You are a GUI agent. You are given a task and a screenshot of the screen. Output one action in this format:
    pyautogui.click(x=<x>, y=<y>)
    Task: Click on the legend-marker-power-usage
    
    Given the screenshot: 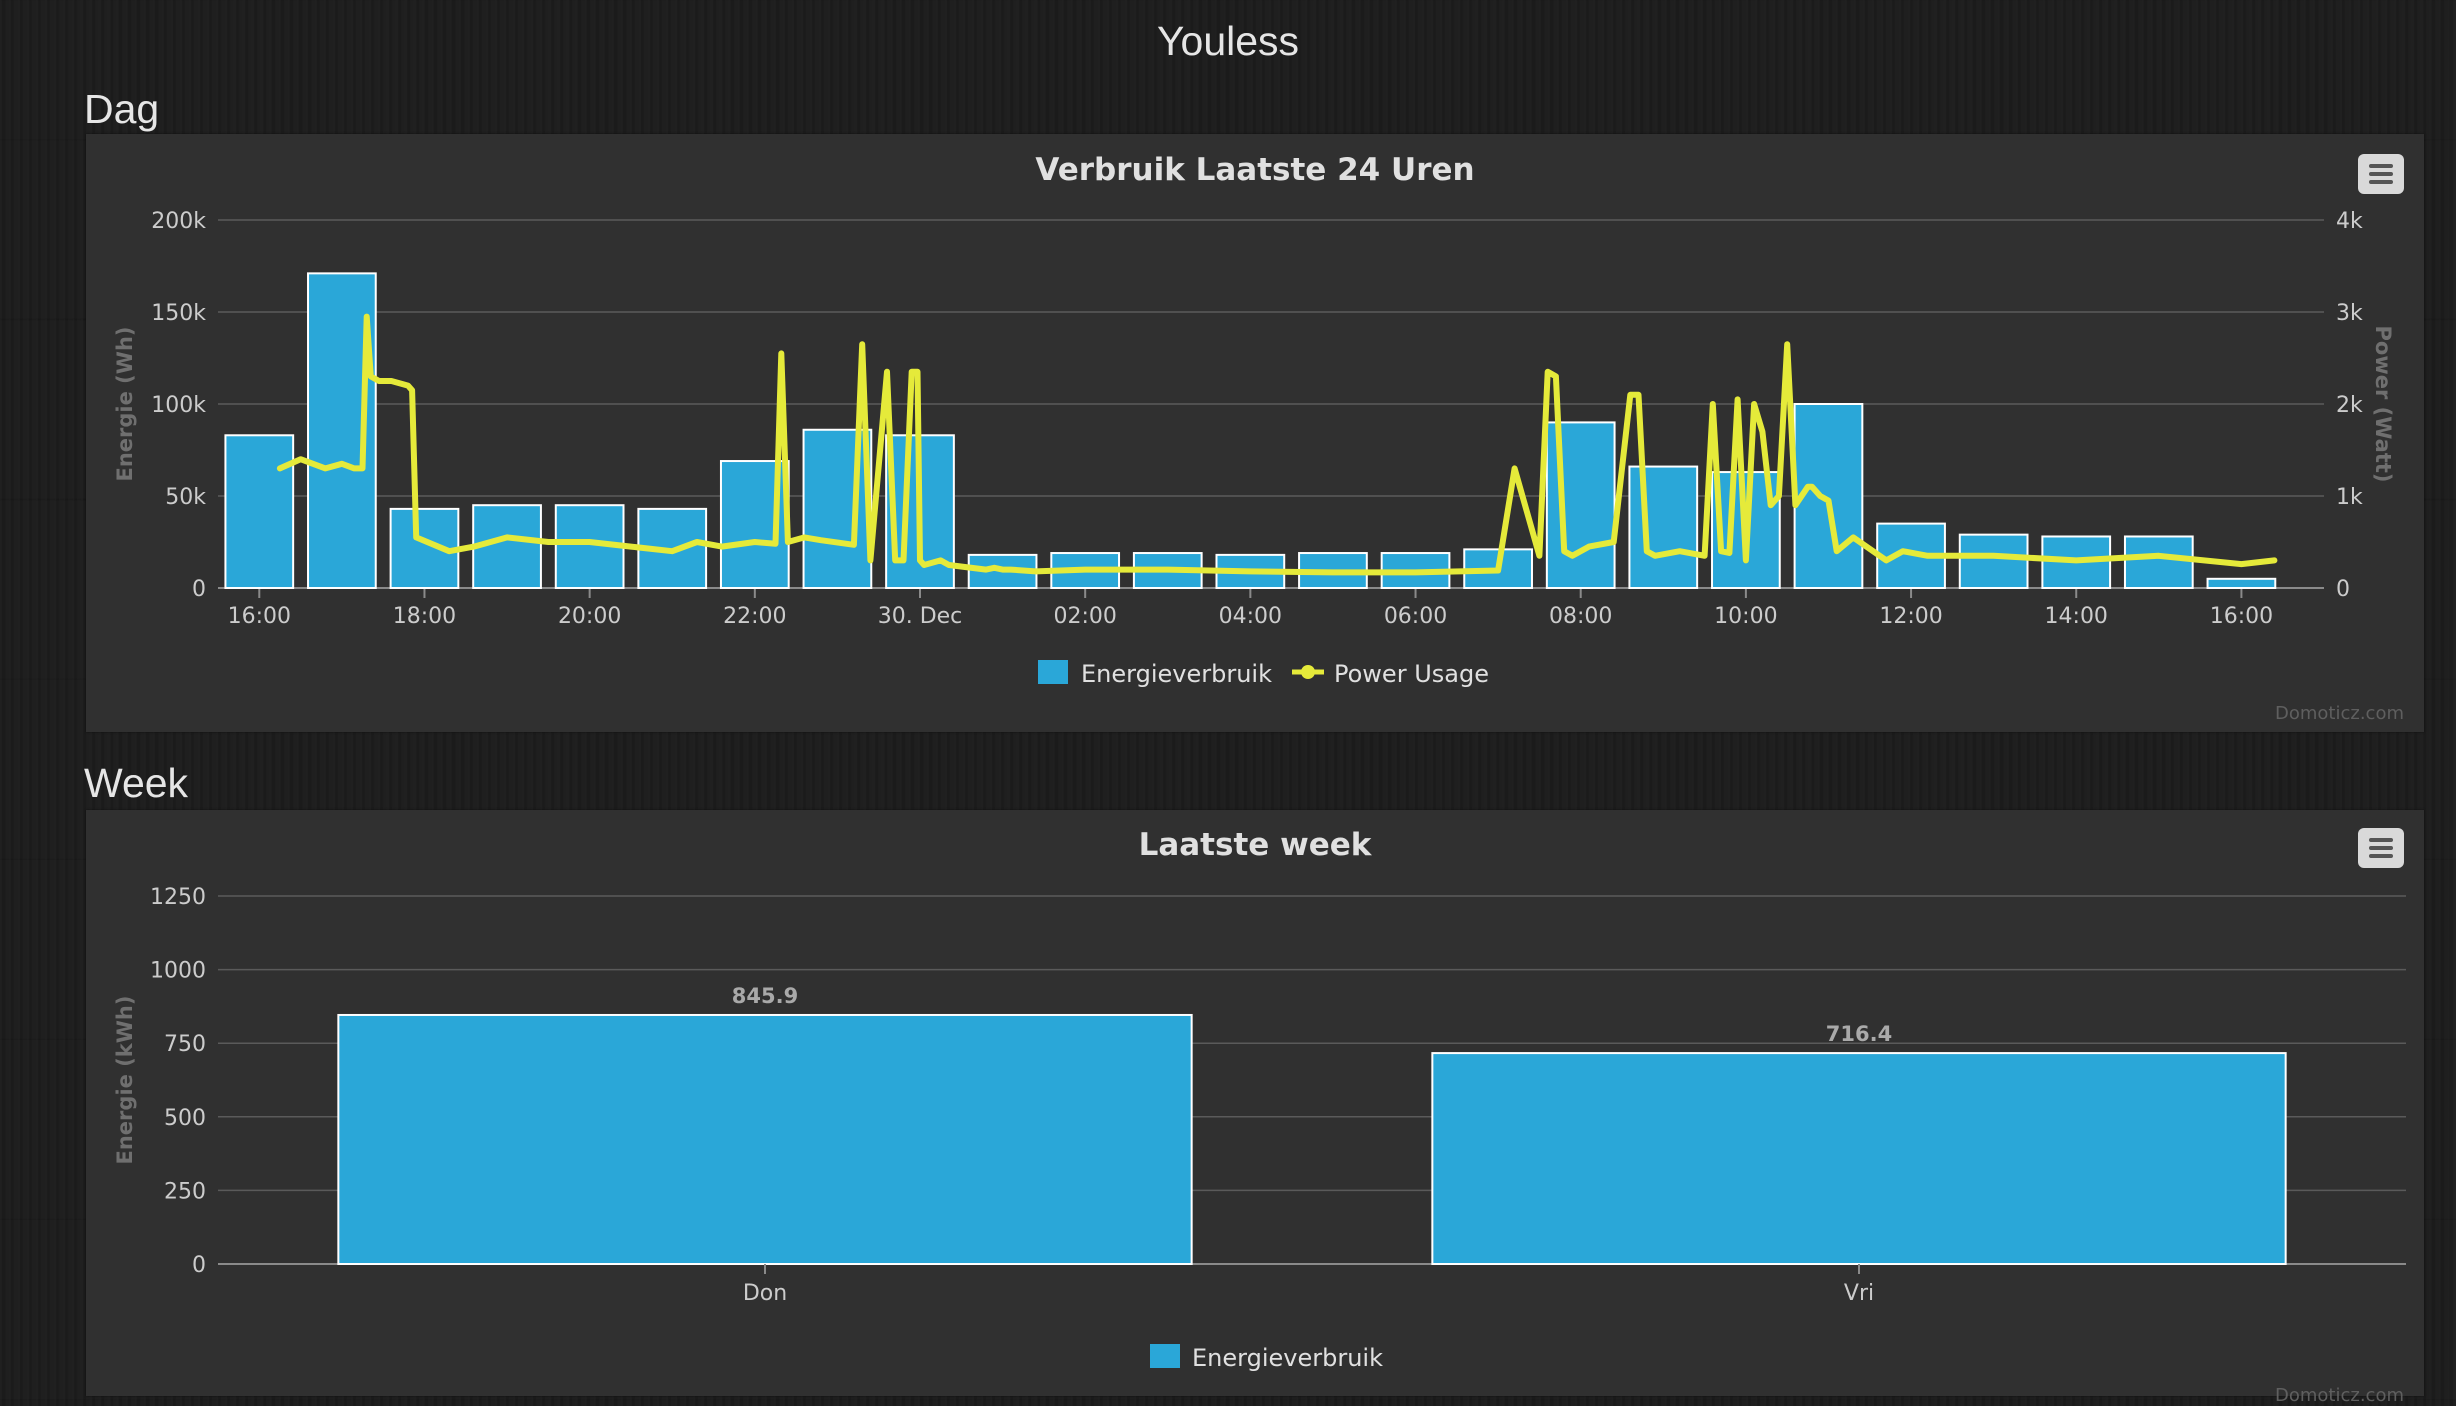 What is the action you would take?
    pyautogui.click(x=1308, y=672)
    